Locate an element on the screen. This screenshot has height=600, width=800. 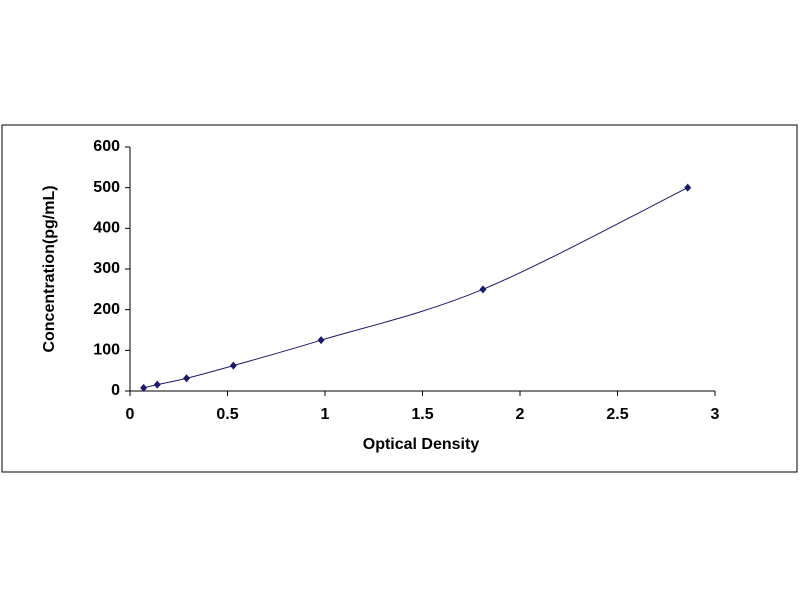
y-tick-label: 0 is located at coordinates (115, 390).